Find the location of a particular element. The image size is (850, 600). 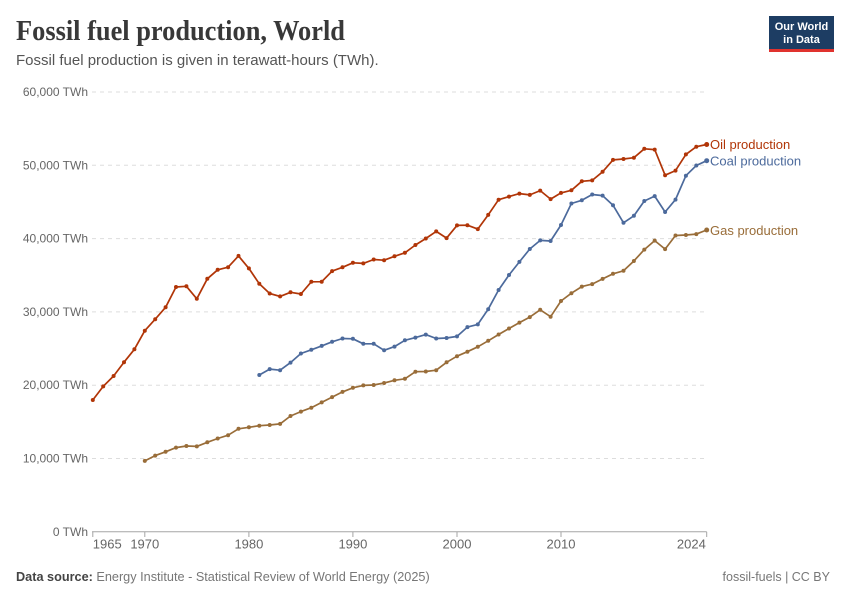

svg-text: 20,000 TWh is located at coordinates (55, 385).